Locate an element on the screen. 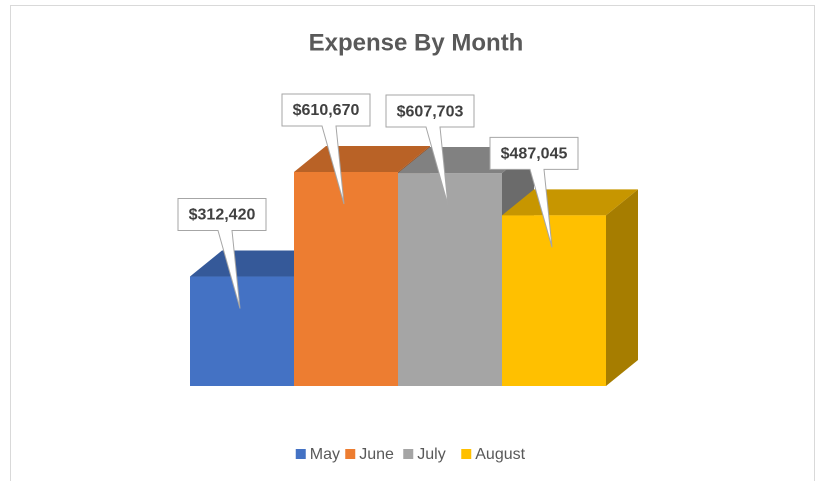 This screenshot has width=825, height=481. legend-label: June is located at coordinates (376, 454).